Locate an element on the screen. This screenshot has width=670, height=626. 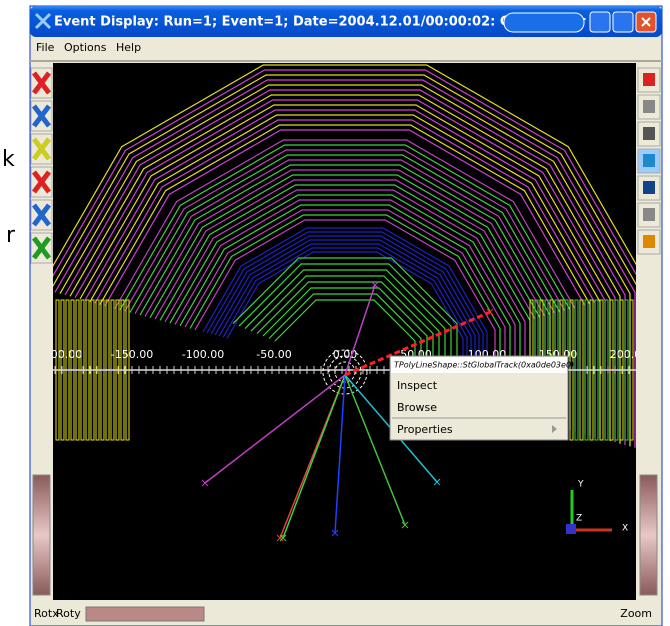
separator is located at coordinates (346, 61).